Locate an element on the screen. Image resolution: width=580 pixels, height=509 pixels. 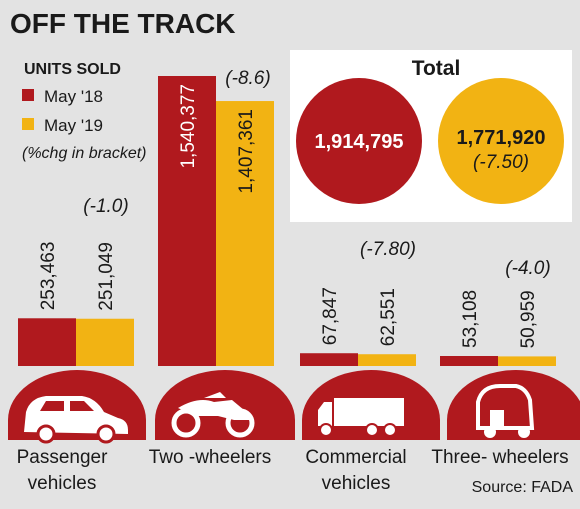
auto-rickshaw-icon is located at coordinates (513, 405).